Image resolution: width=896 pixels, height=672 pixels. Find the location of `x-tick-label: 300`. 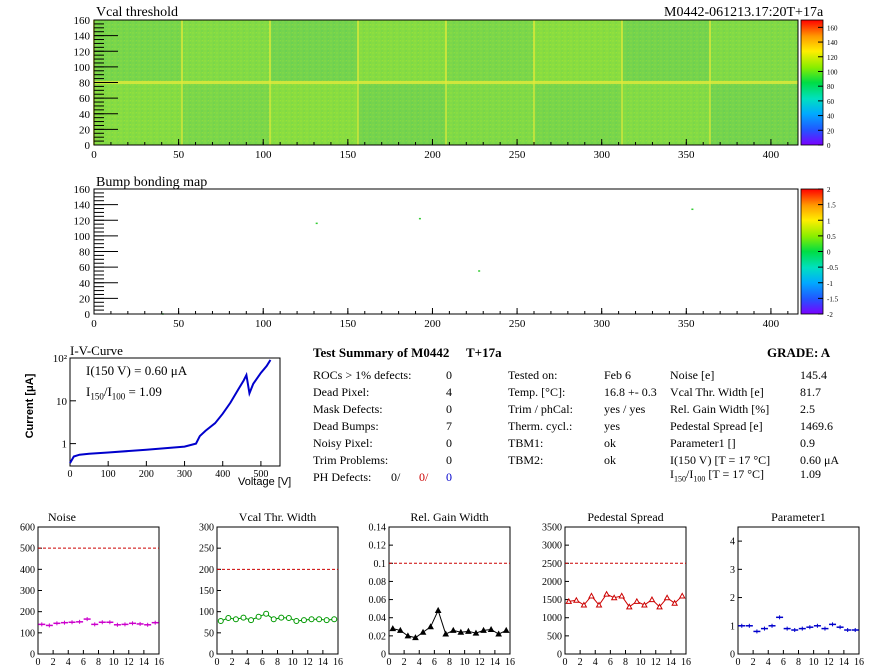

x-tick-label: 300 is located at coordinates (601, 155).